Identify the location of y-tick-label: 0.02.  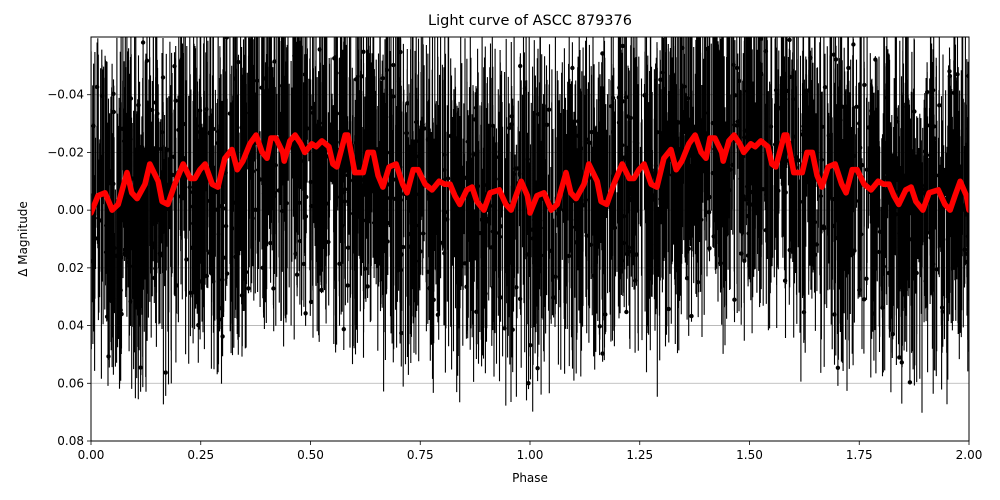
(70, 268).